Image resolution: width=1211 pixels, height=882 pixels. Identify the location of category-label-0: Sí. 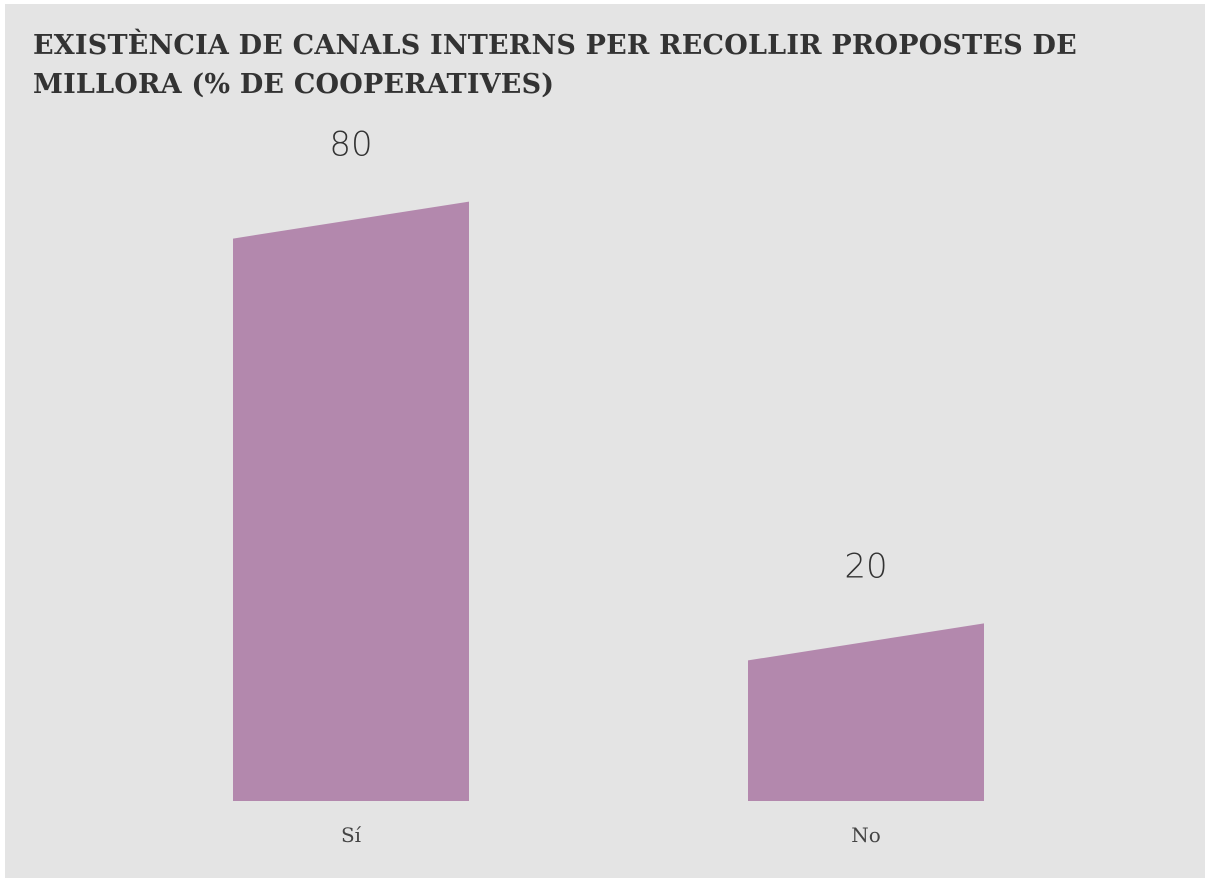
(351, 835).